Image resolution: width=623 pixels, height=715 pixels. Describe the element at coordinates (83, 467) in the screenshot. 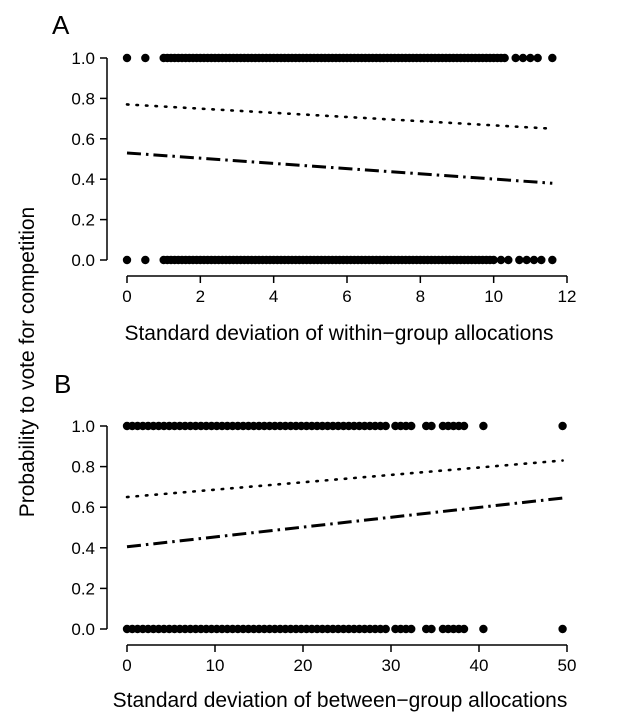

I see `panel-b-y-tick-label: 0.8` at that location.